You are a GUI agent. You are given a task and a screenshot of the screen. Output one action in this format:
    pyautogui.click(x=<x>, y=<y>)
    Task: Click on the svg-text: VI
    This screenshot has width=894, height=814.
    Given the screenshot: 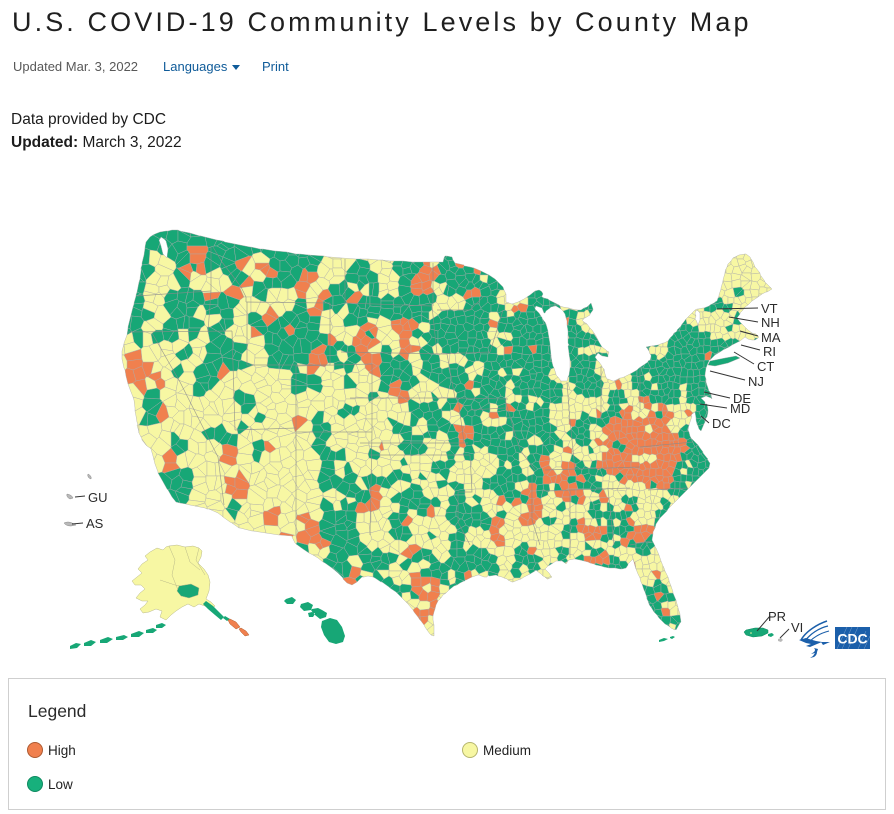 What is the action you would take?
    pyautogui.click(x=797, y=627)
    